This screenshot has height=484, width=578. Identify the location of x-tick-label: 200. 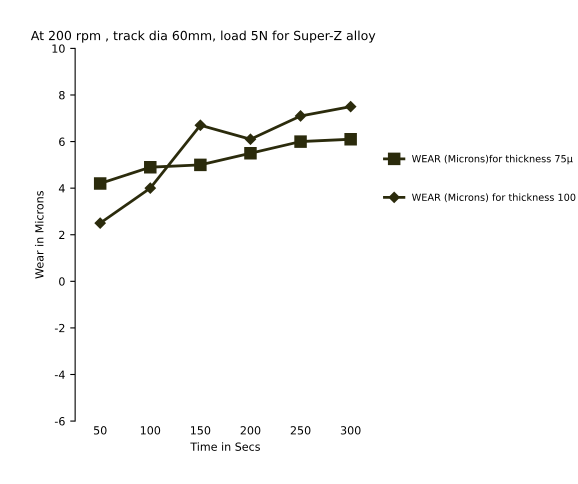
(250, 430).